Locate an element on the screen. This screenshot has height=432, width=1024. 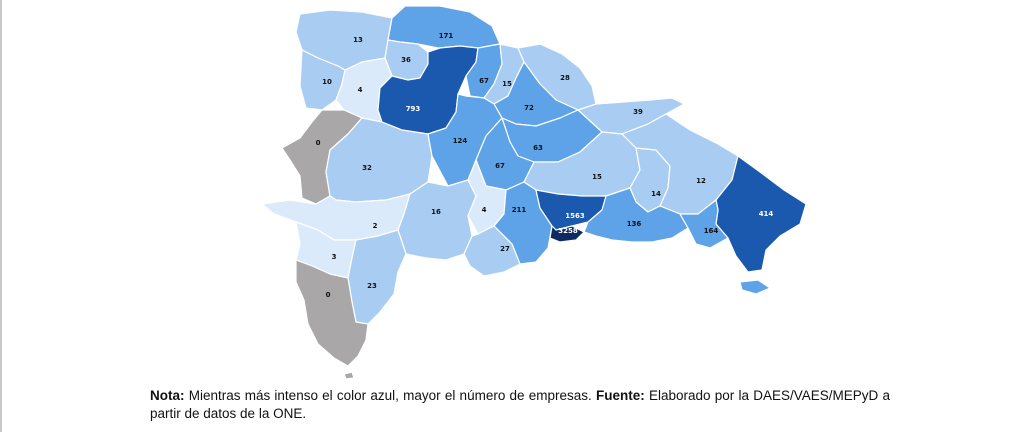
label-10: 10 is located at coordinates (327, 82).